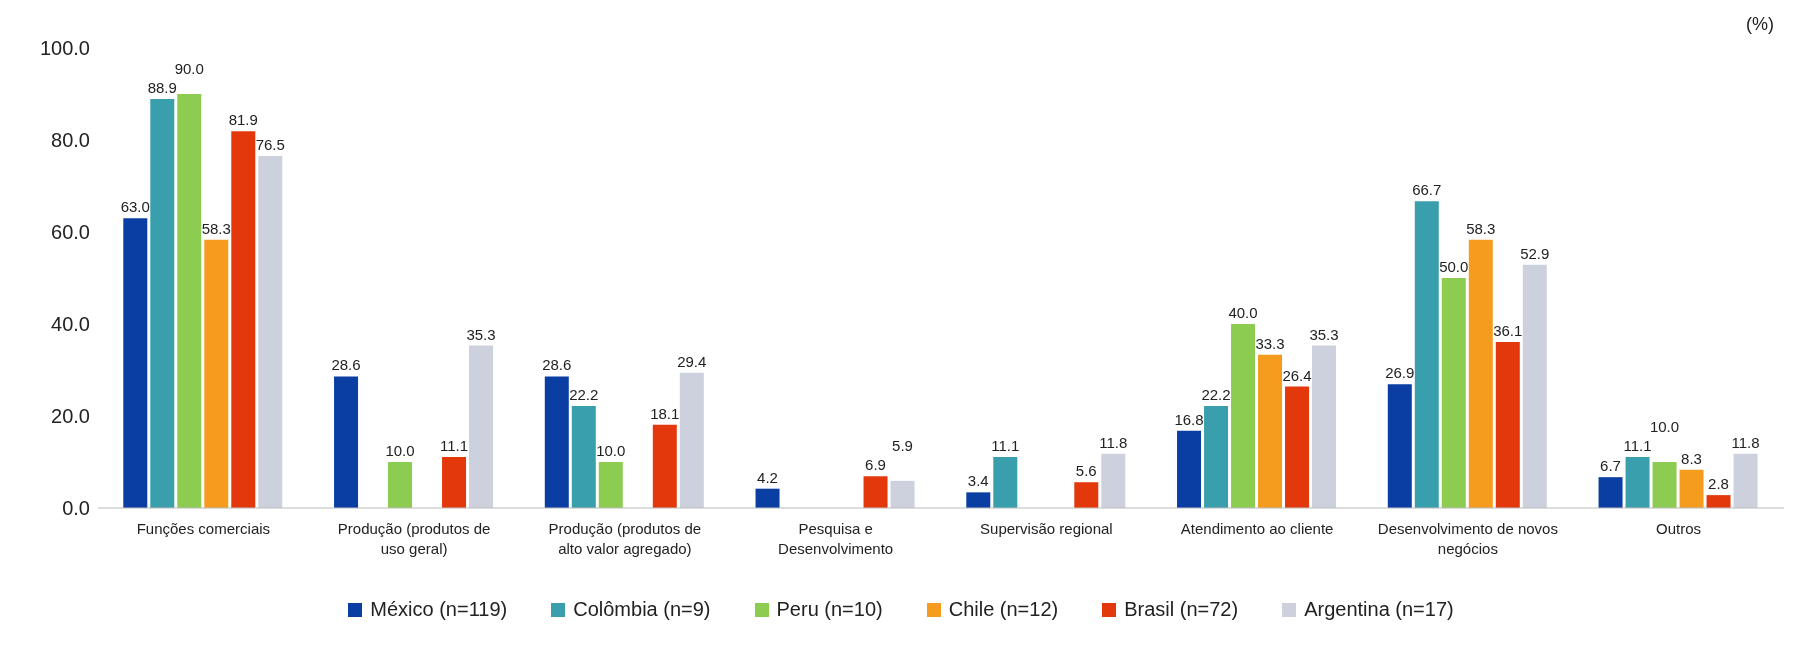 This screenshot has width=1812, height=667. Describe the element at coordinates (1086, 471) in the screenshot. I see `data-label: 5.6` at that location.